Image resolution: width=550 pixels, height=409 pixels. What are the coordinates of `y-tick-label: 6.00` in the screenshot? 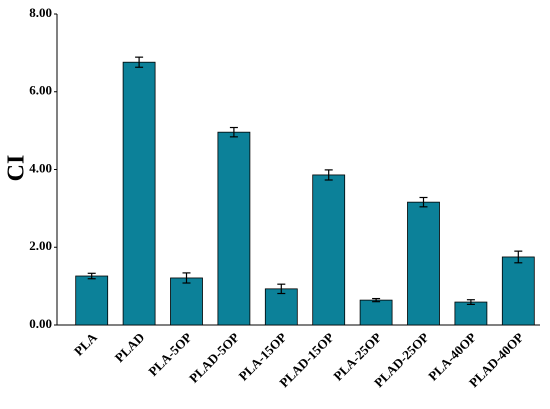 It's located at (40, 90).